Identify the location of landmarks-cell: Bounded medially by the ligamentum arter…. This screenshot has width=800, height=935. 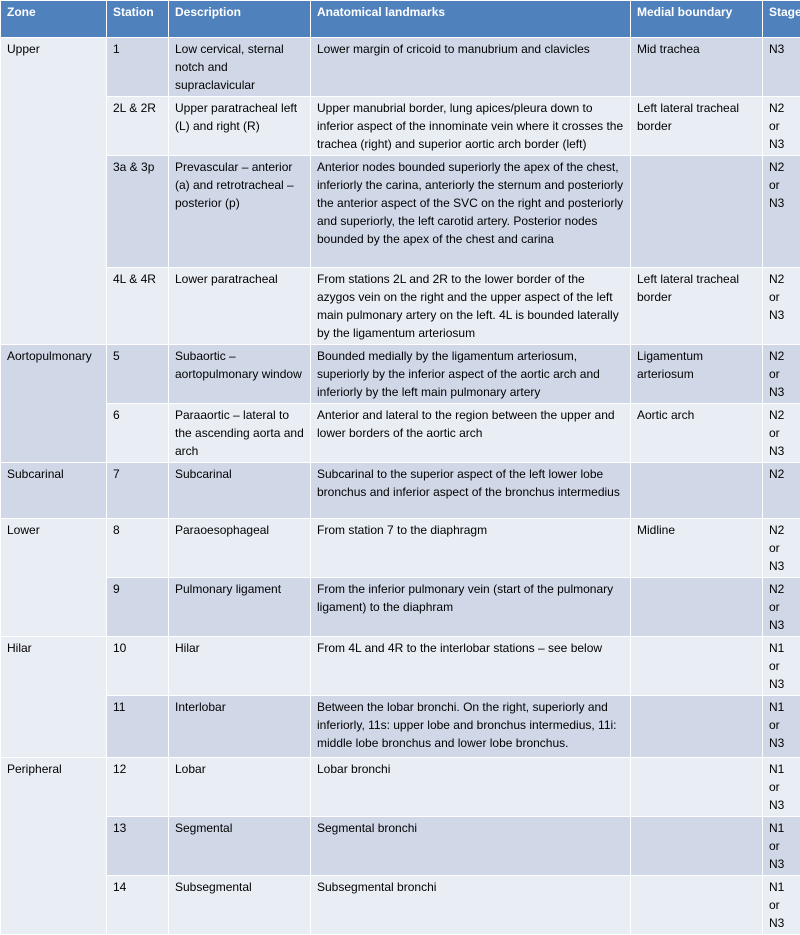
(471, 374).